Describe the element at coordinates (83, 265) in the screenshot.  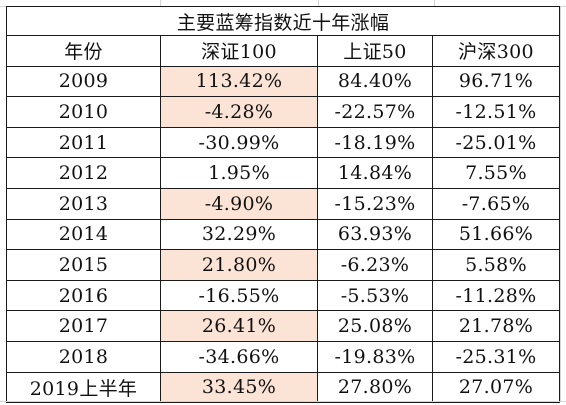
I see `year-cell: 2015` at that location.